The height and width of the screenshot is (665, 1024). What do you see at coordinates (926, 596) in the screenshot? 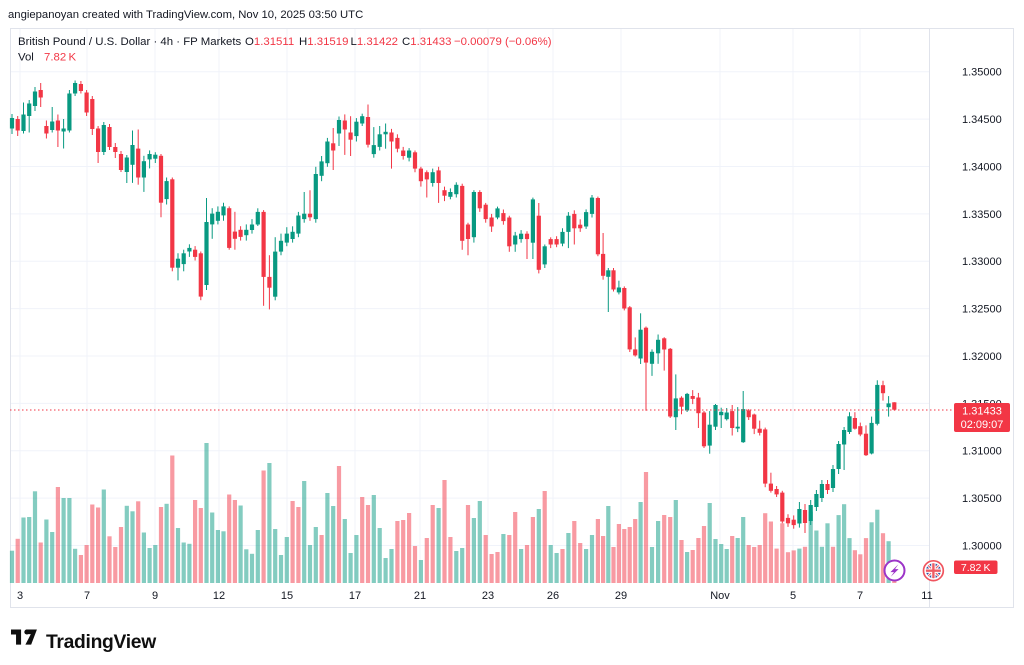
I see `svg-text: 11` at bounding box center [926, 596].